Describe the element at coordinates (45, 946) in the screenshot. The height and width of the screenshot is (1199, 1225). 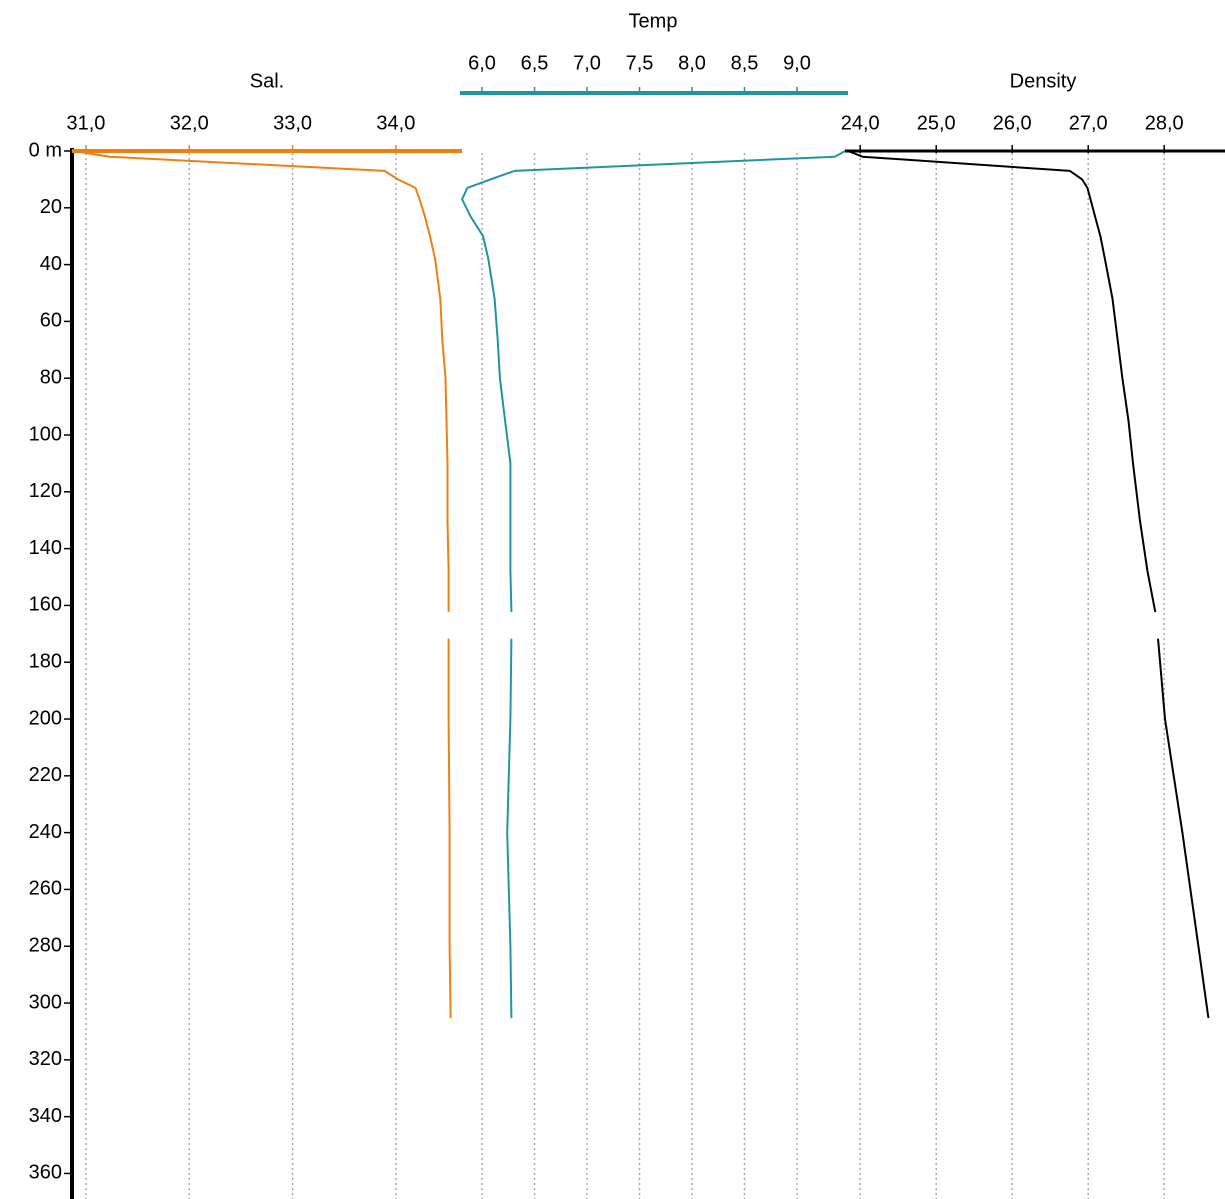
I see `y-tick-label: 280` at that location.